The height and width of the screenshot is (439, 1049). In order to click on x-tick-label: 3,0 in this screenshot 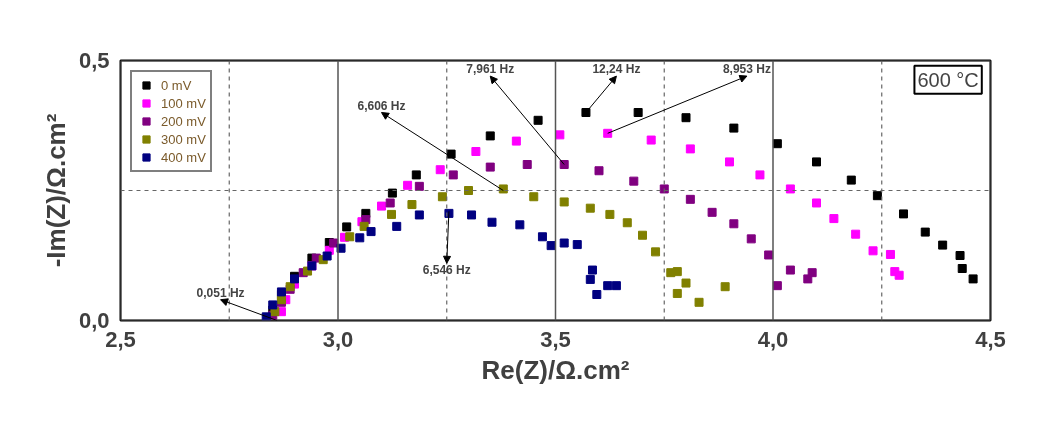, I will do `click(338, 339)`.